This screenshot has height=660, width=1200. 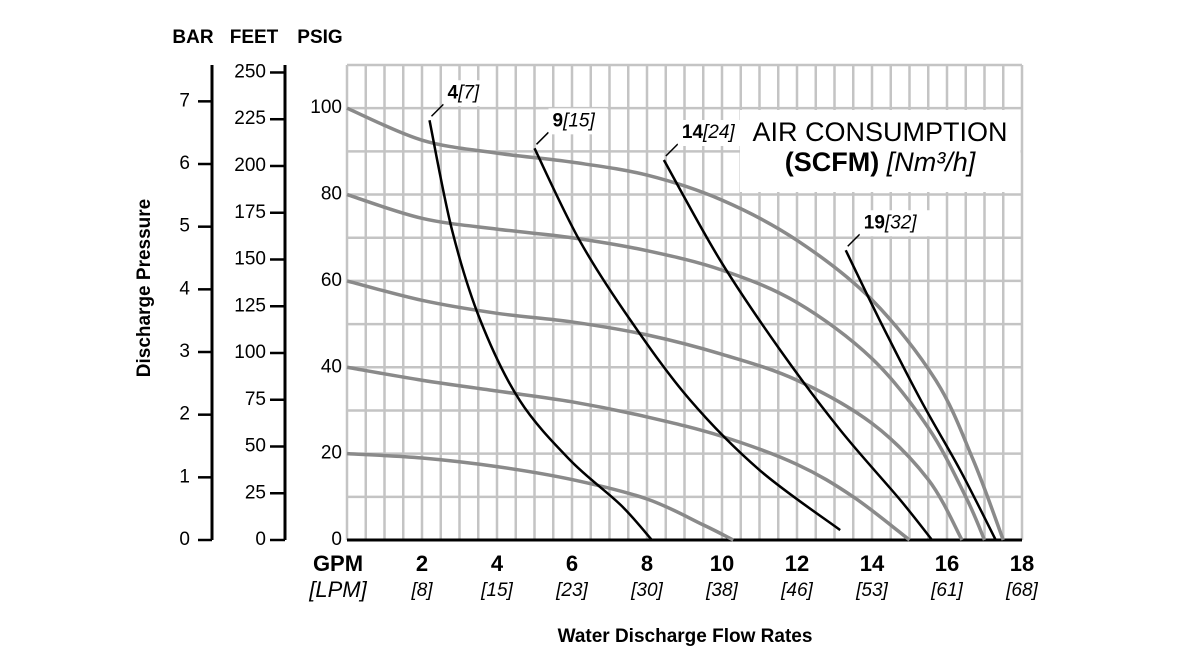 What do you see at coordinates (331, 280) in the screenshot?
I see `psig-tick-label: 60` at bounding box center [331, 280].